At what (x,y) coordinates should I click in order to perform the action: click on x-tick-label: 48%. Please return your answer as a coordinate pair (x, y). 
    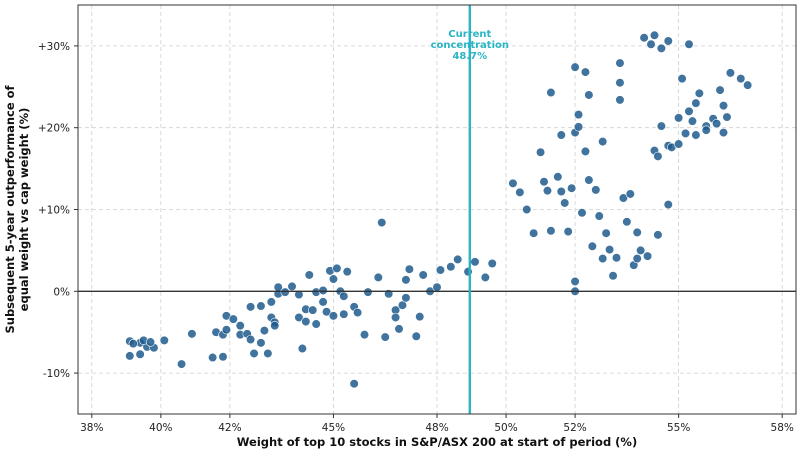
    Looking at the image, I should click on (436, 428).